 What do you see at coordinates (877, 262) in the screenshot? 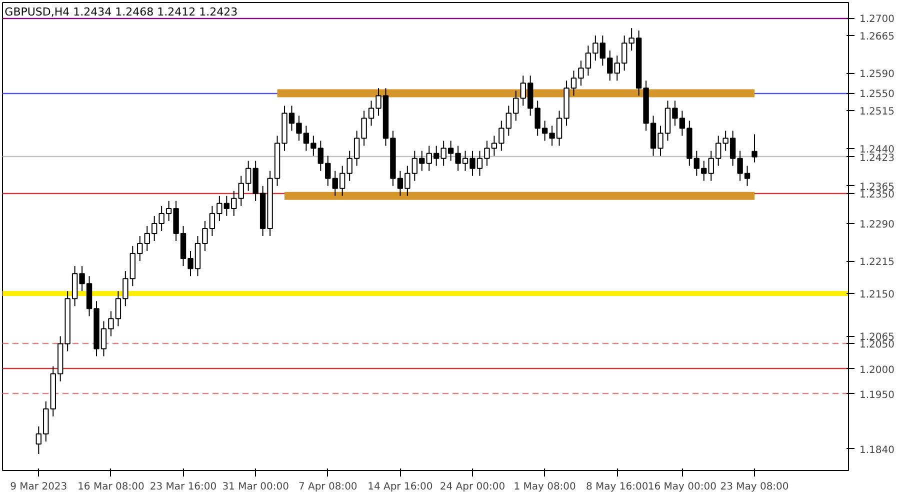
I see `y-tick-label: 1.2215` at bounding box center [877, 262].